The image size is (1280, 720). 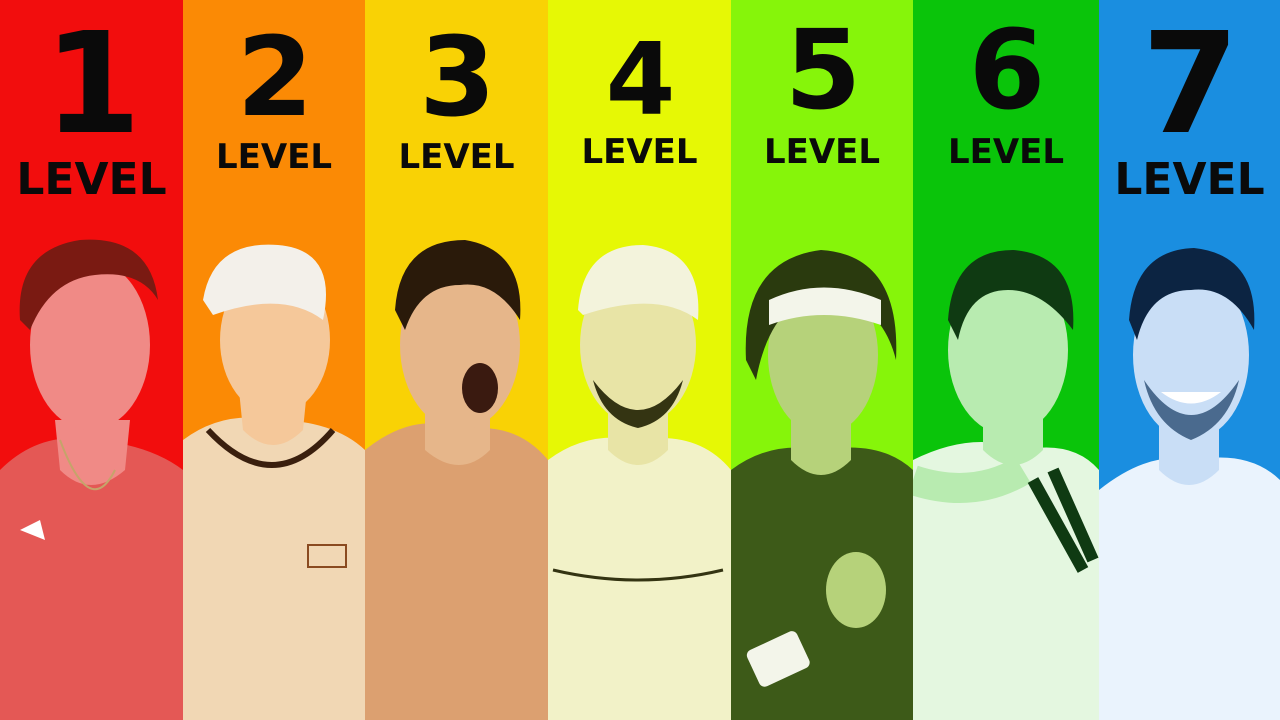 I want to click on level-number-2: 2, so click(x=275, y=77).